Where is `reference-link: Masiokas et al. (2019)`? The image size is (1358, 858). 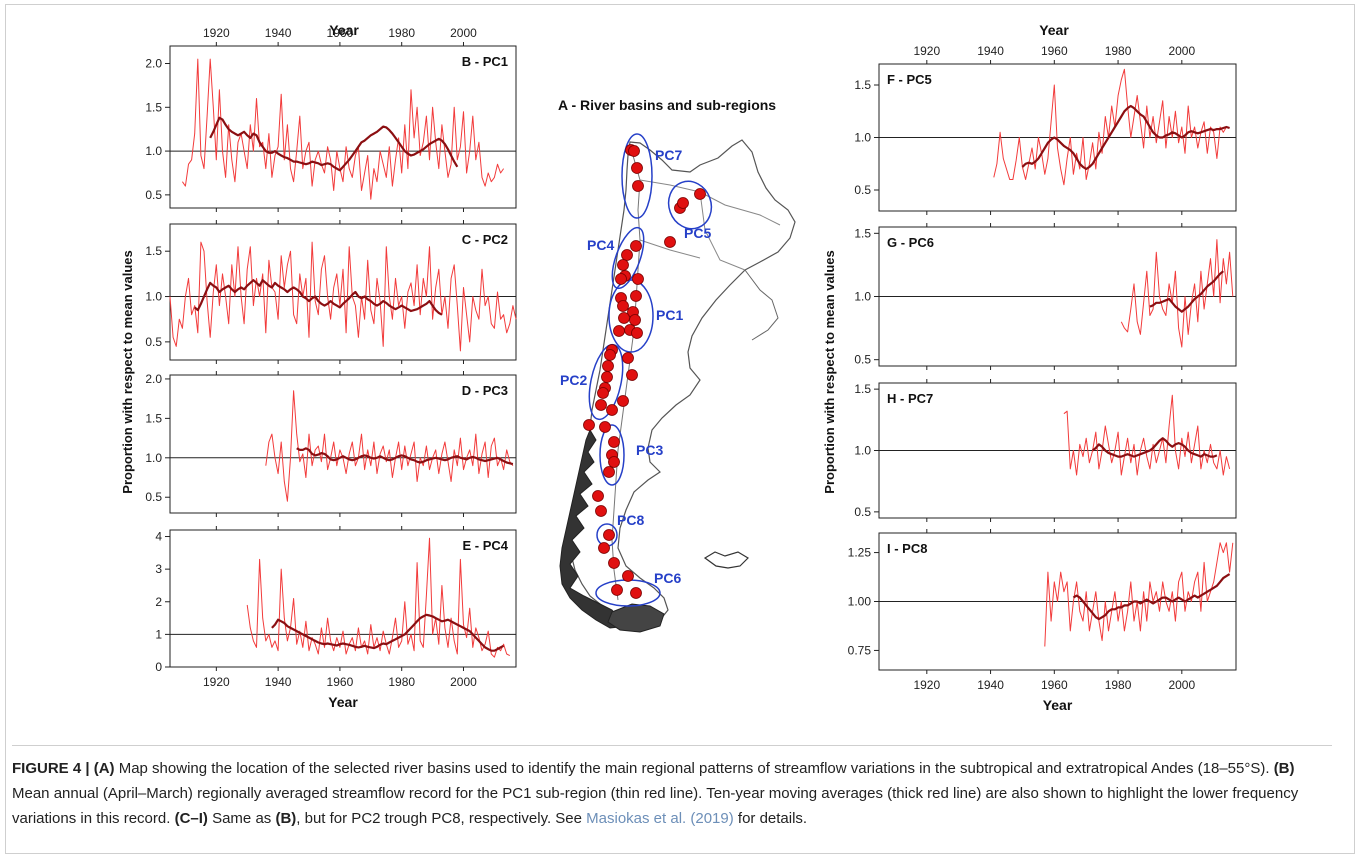 reference-link: Masiokas et al. (2019) is located at coordinates (660, 818).